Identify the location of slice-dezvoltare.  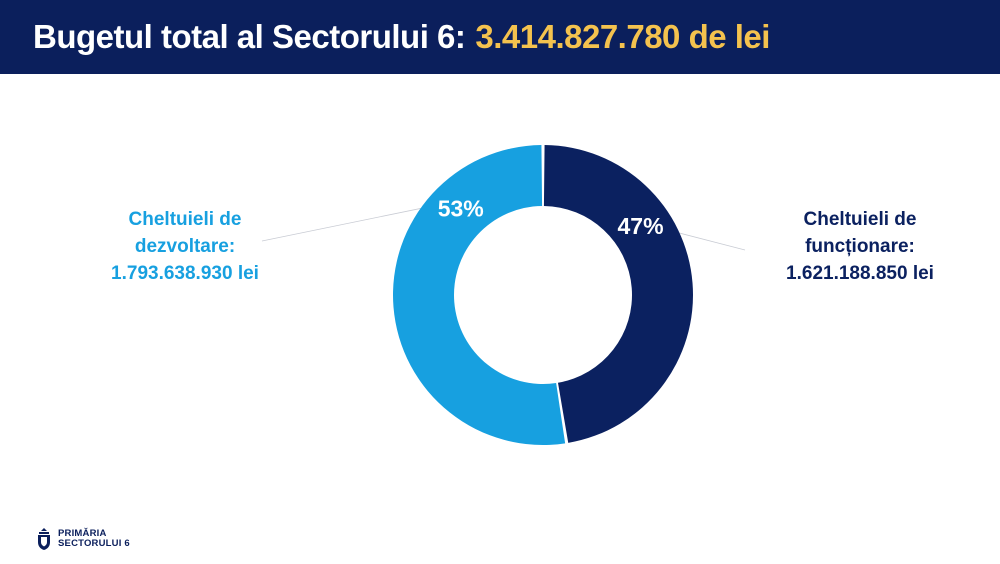
(479, 295).